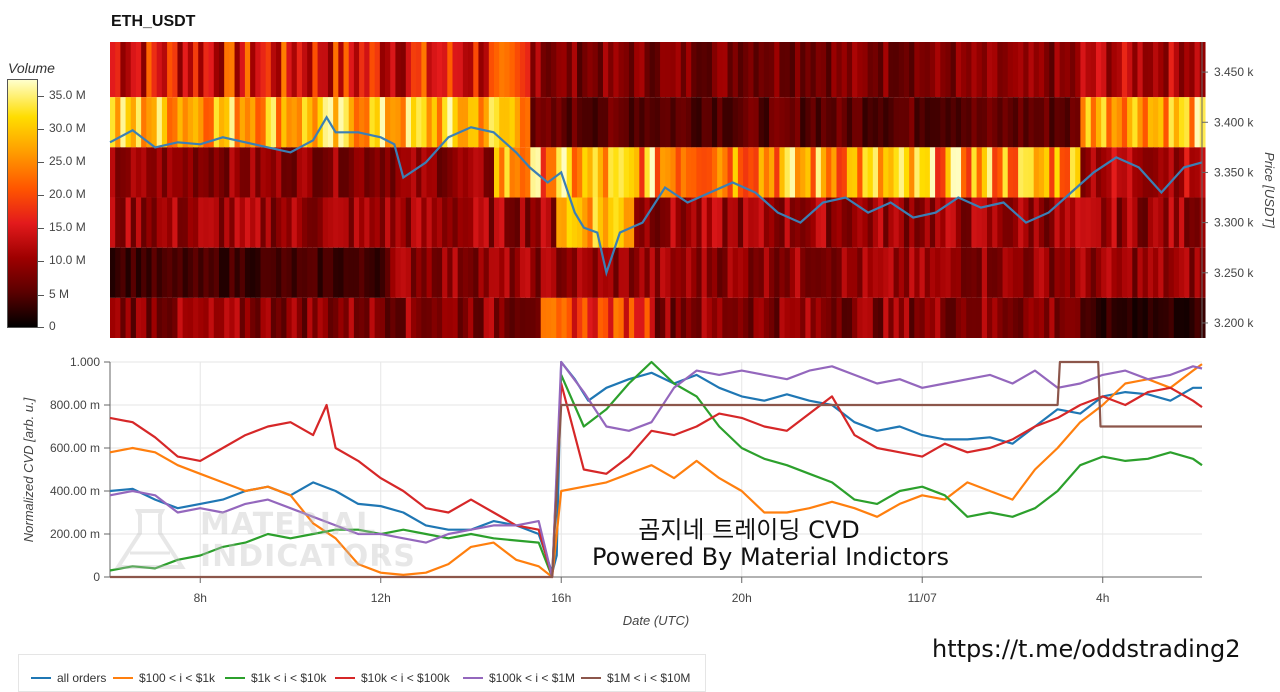 This screenshot has width=1280, height=692. Describe the element at coordinates (405, 678) in the screenshot. I see `legend-label: $10k < i < $100k` at that location.